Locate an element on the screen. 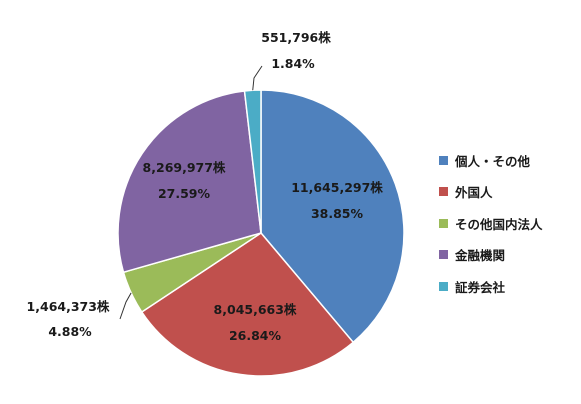  data-label-percent-2: 4.88% is located at coordinates (70, 331).